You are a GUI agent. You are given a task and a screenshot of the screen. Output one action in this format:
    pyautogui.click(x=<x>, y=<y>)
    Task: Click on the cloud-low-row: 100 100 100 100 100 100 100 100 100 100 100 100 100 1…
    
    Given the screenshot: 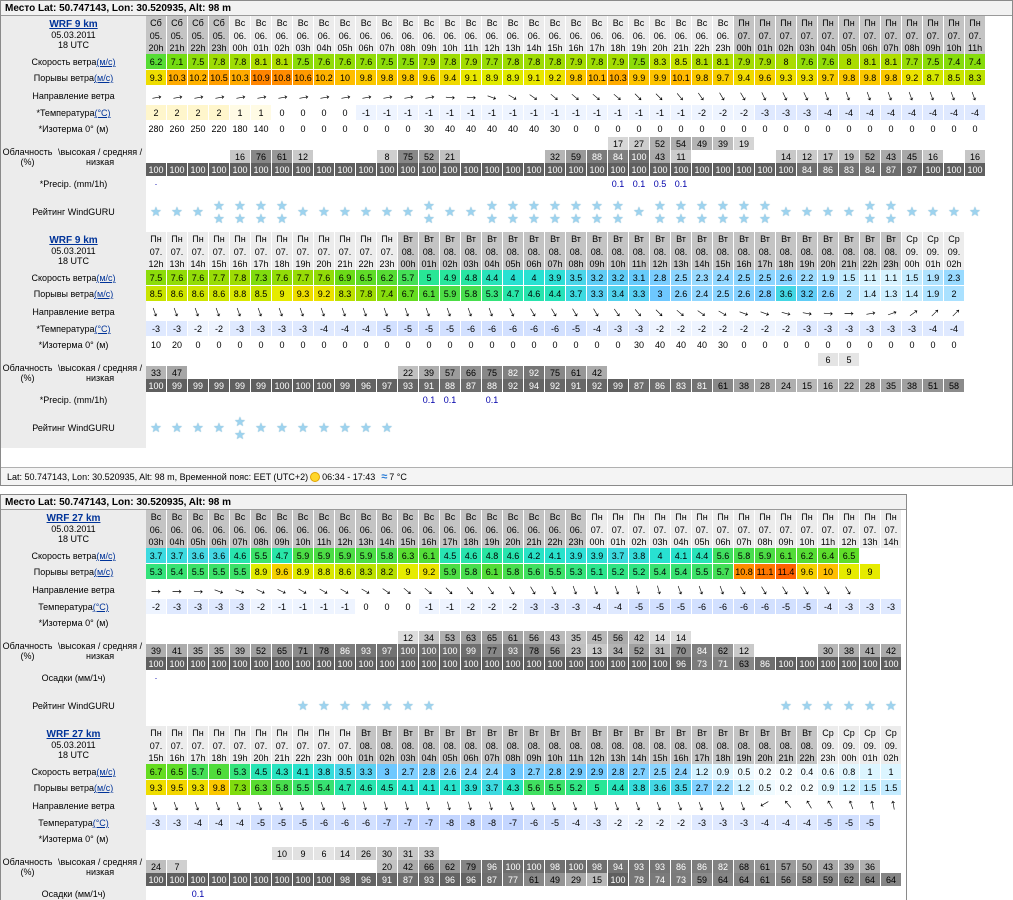 What is the action you would take?
    pyautogui.click(x=566, y=169)
    